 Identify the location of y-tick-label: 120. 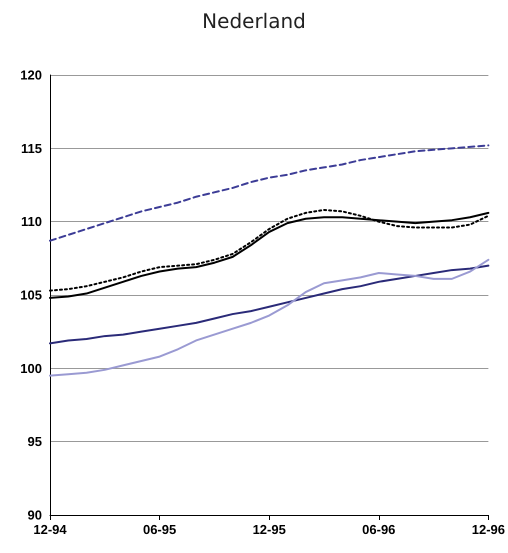
(31, 75).